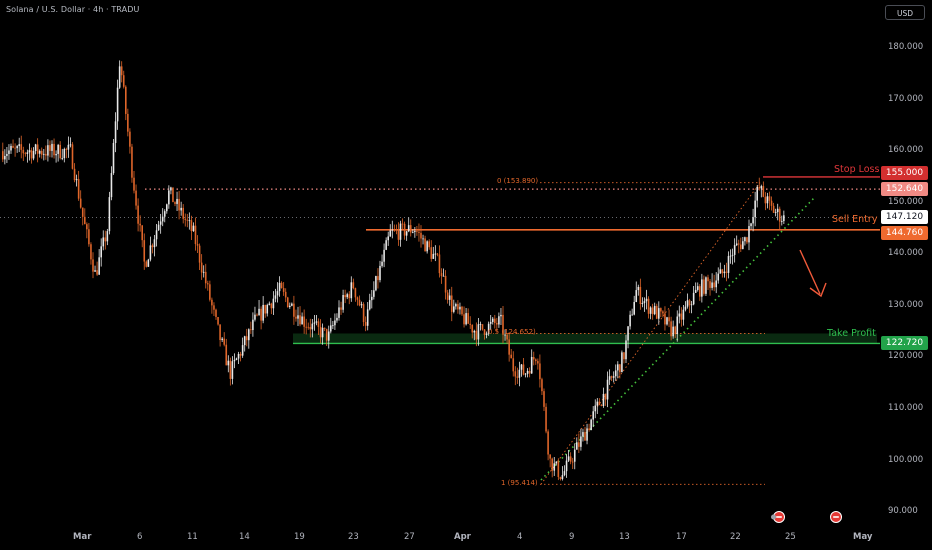 The height and width of the screenshot is (550, 932). Describe the element at coordinates (624, 537) in the screenshot. I see `time-tick-label: 13` at that location.